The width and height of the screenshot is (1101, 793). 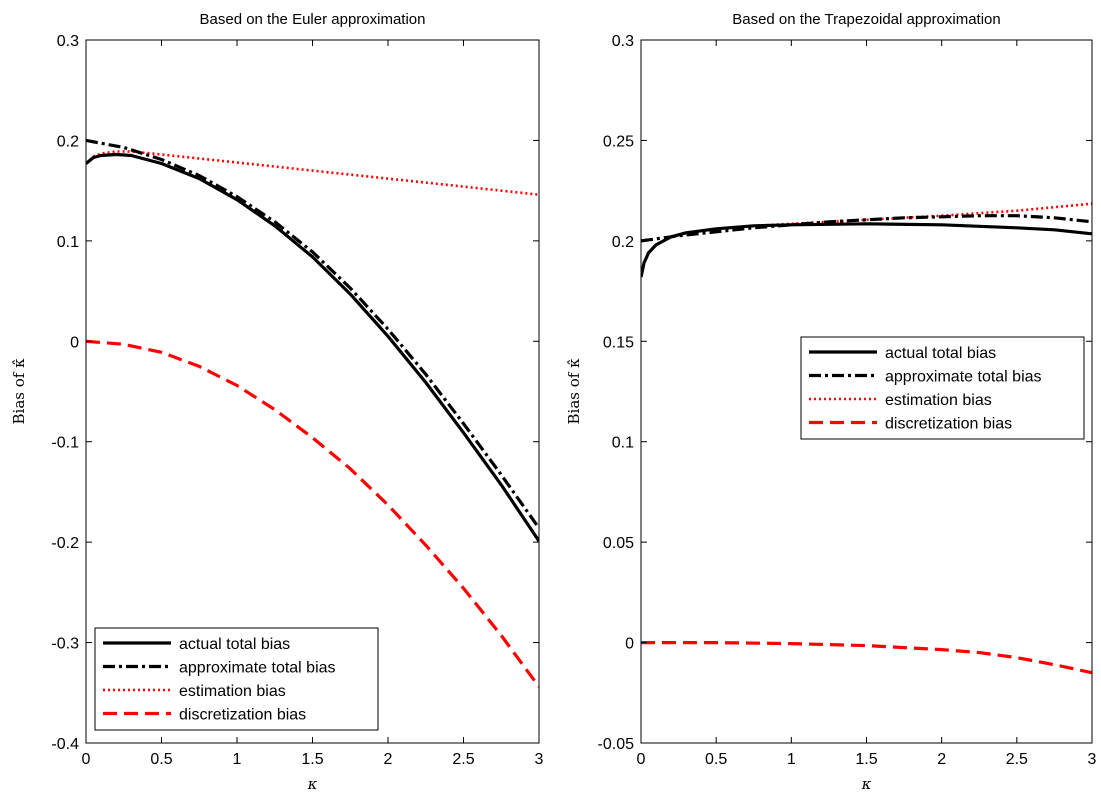 What do you see at coordinates (618, 141) in the screenshot?
I see `y-tick-label: 0.25` at bounding box center [618, 141].